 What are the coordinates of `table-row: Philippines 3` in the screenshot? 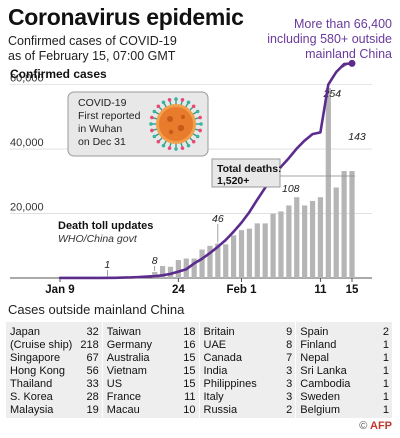 It's located at (248, 384).